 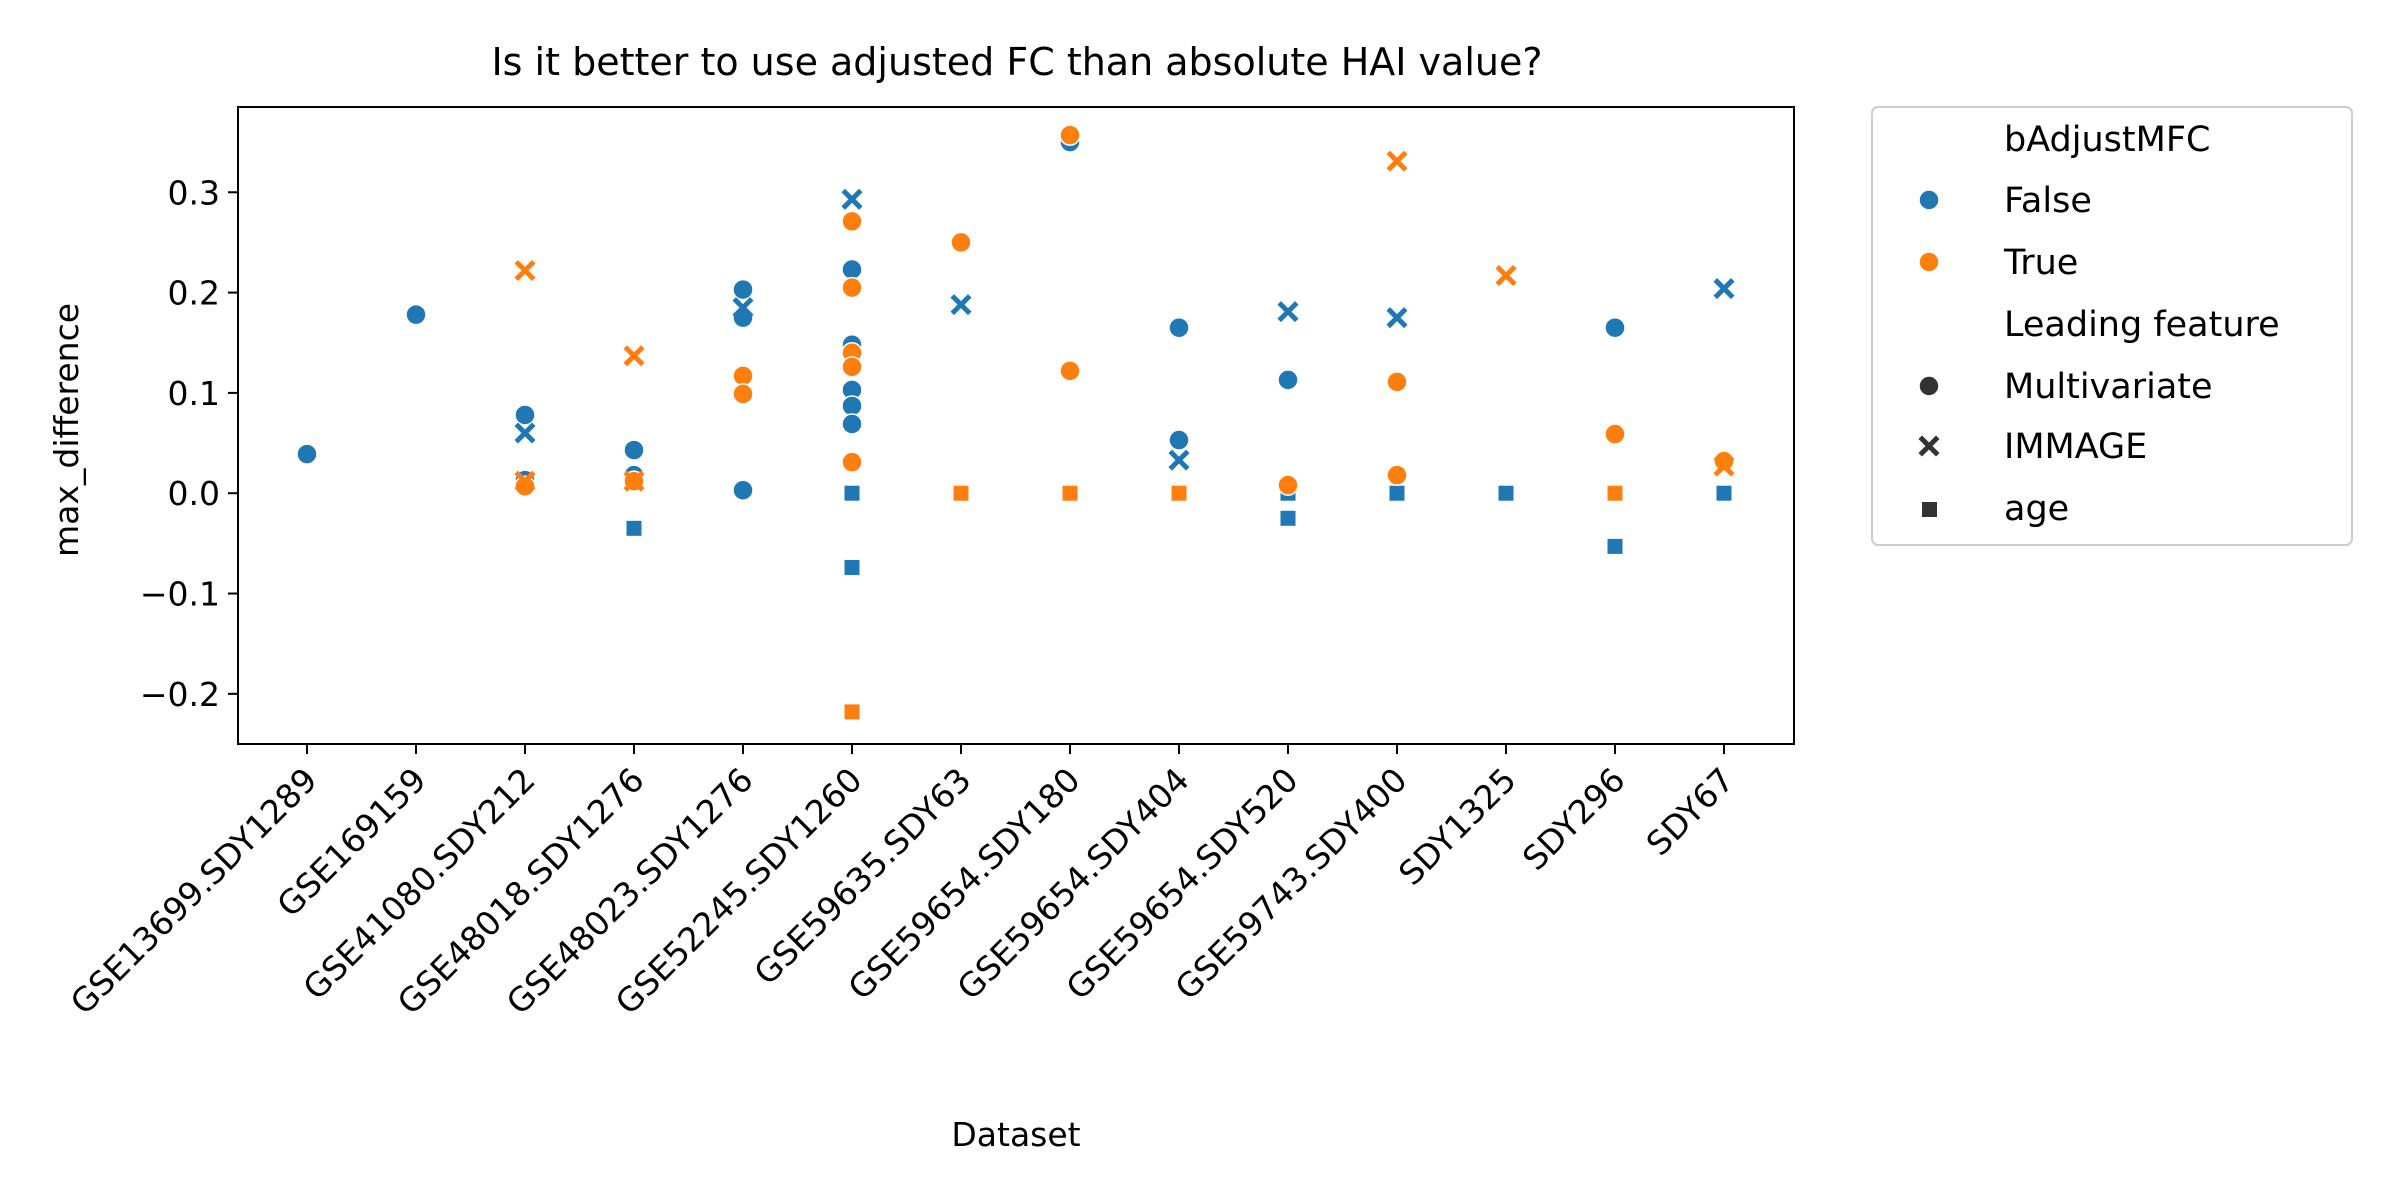 What do you see at coordinates (1690, 811) in the screenshot?
I see `x-tick-label: SDY67` at bounding box center [1690, 811].